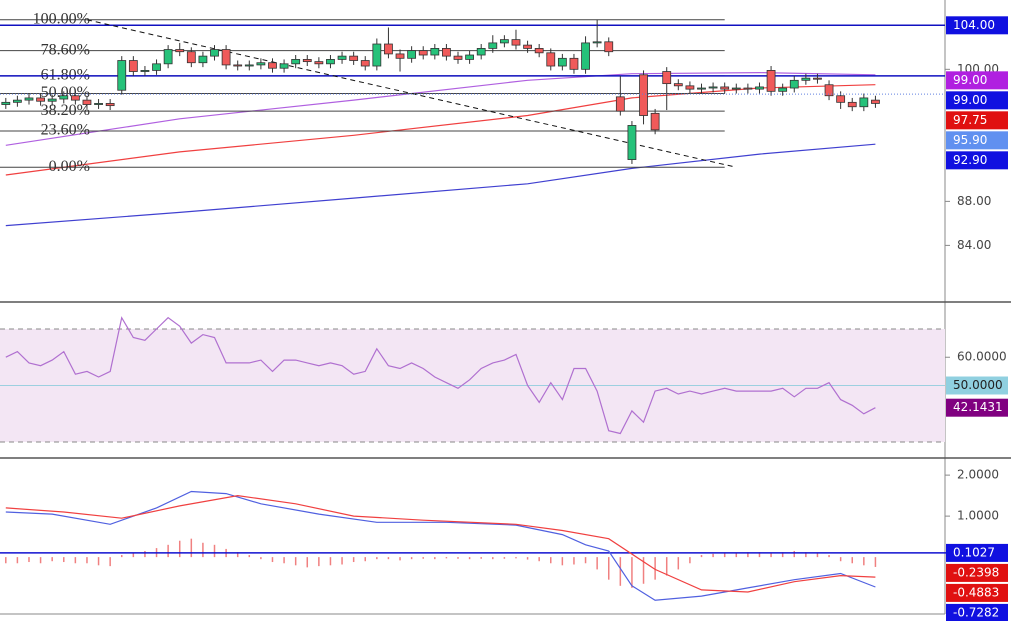  What do you see at coordinates (970, 120) in the screenshot?
I see `price-tag-label: 97.75` at bounding box center [970, 120].